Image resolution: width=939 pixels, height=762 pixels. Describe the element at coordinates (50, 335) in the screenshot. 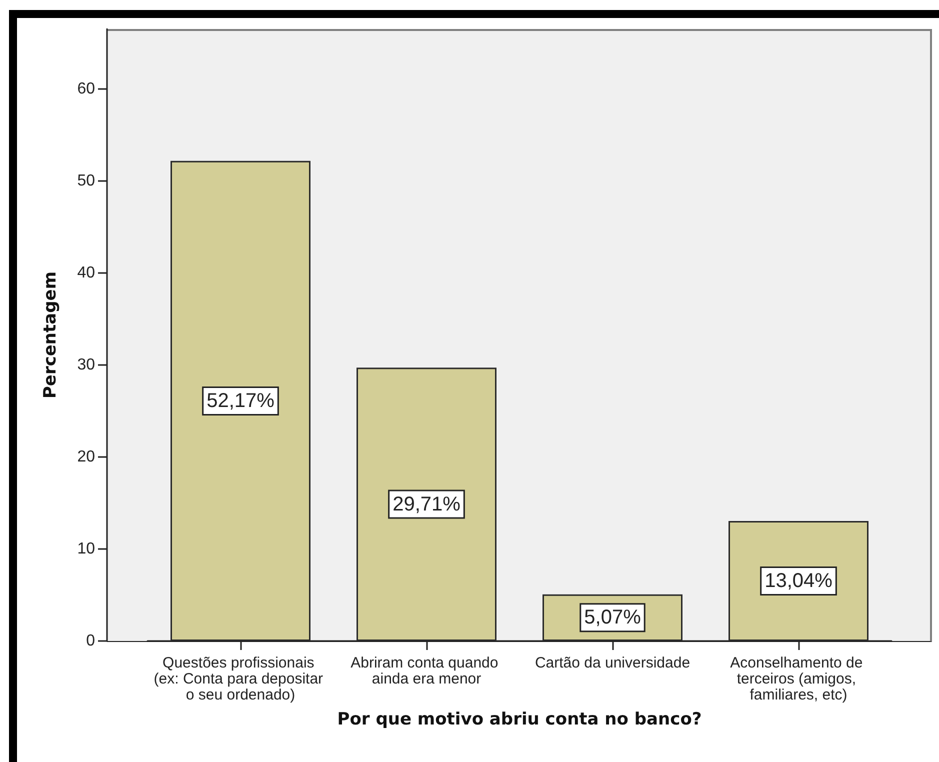

I see `y-axis-title: Percentagem` at that location.